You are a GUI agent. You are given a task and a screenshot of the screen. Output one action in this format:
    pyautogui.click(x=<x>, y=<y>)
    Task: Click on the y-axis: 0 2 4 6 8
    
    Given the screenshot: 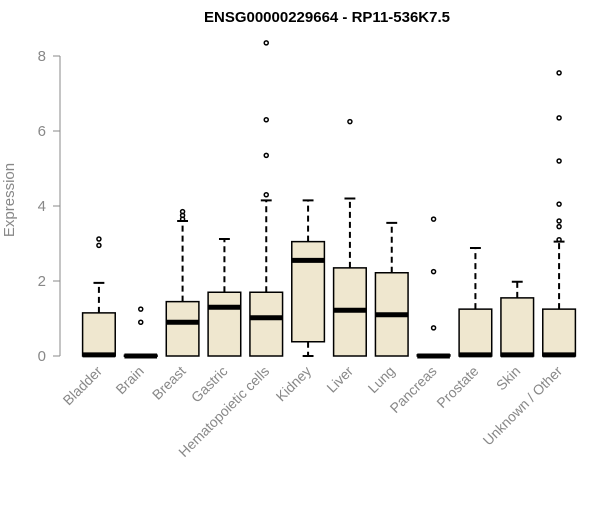 What is the action you would take?
    pyautogui.click(x=49, y=206)
    